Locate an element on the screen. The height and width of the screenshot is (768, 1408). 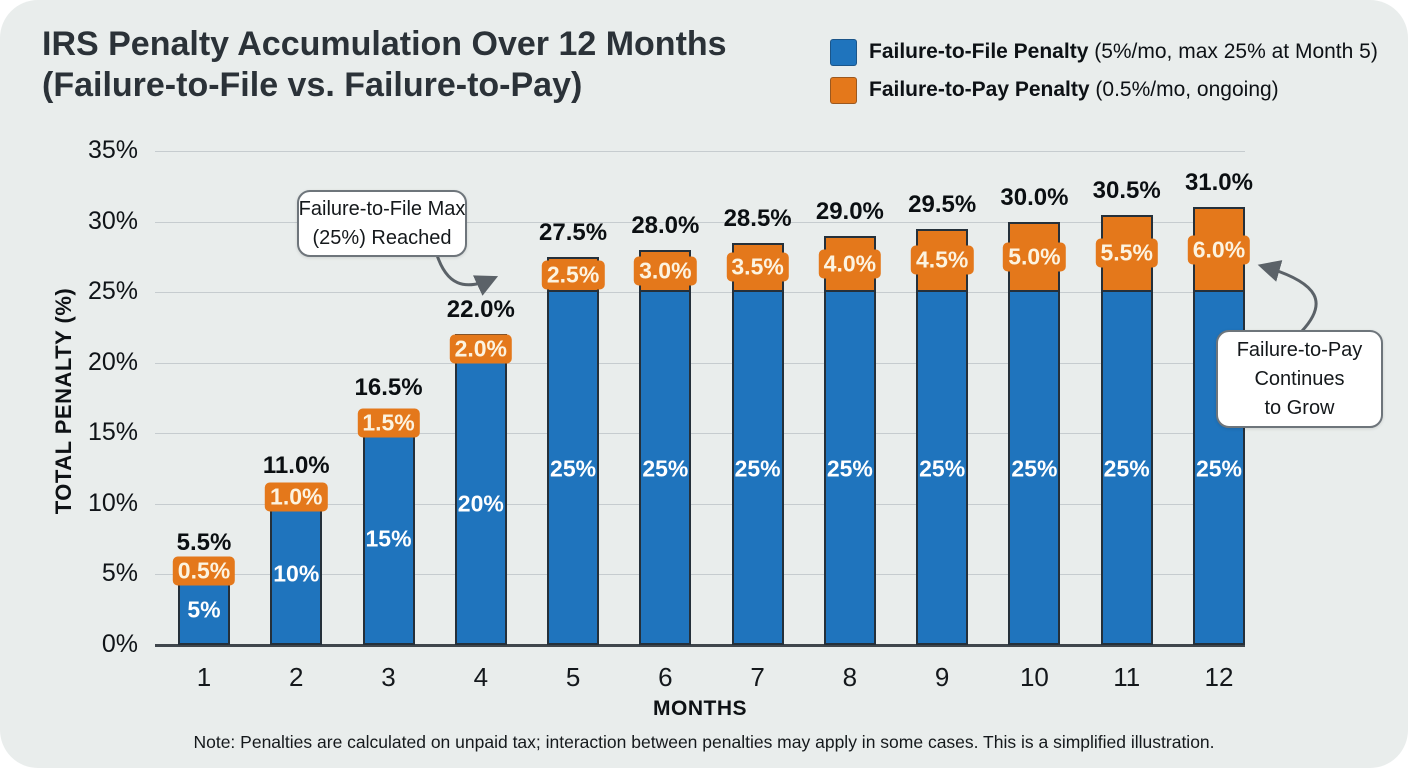
y-tick-label-30: 30% is located at coordinates (112, 220).